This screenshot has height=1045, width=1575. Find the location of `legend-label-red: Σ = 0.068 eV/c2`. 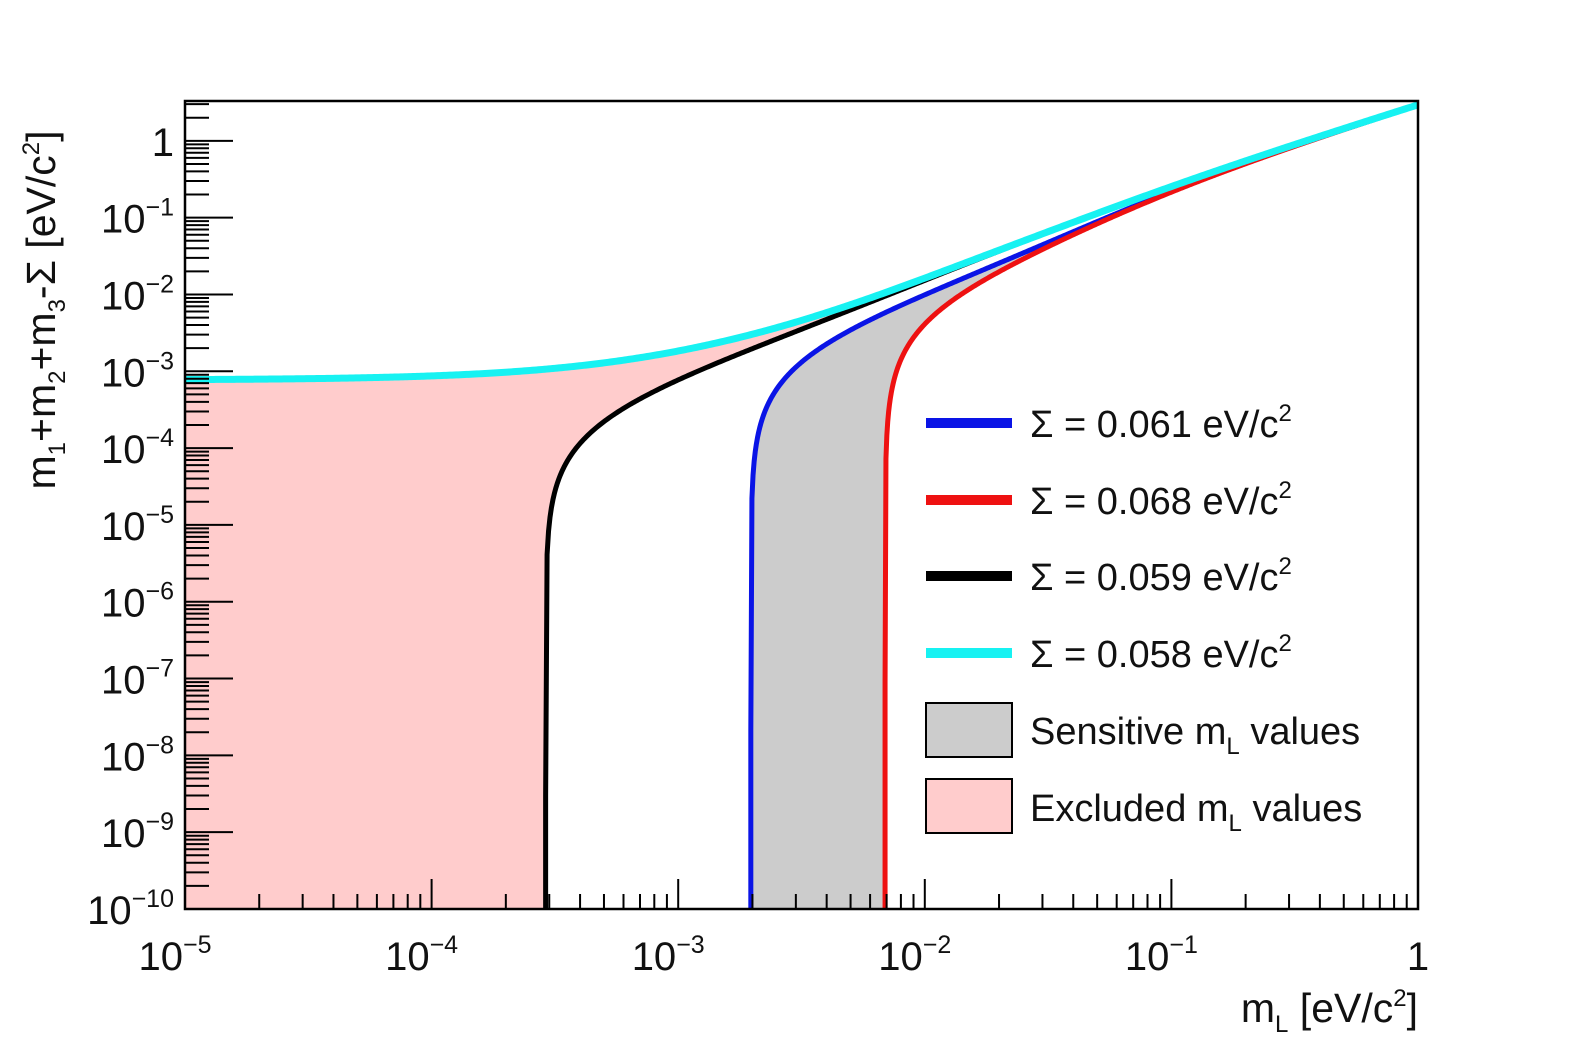

legend-label-red: Σ = 0.068 eV/c2 is located at coordinates (1161, 500).